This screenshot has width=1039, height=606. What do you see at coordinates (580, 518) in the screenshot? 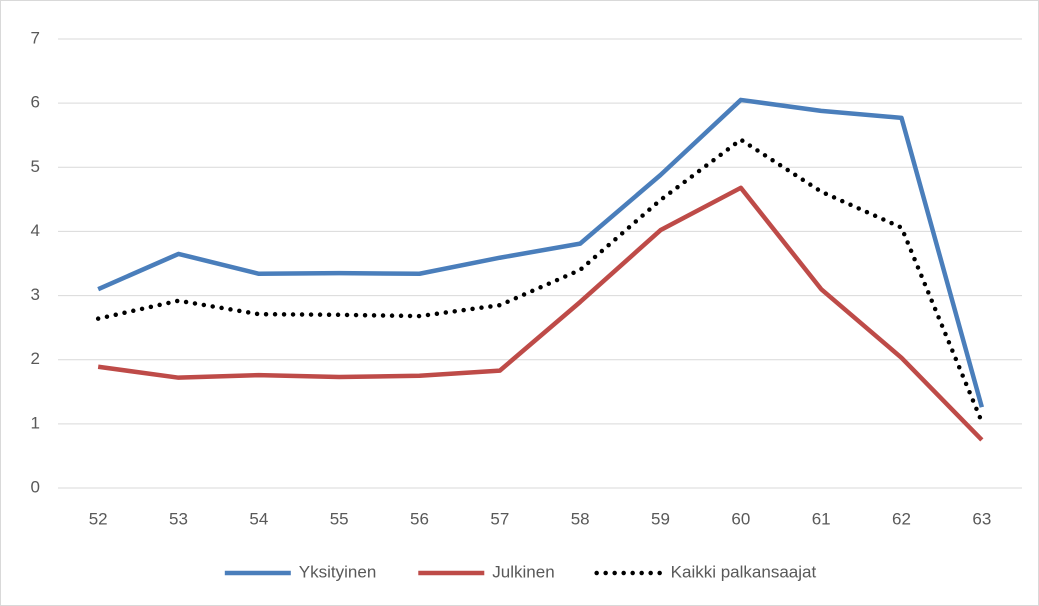
I see `x-tick-label: 58` at bounding box center [580, 518].